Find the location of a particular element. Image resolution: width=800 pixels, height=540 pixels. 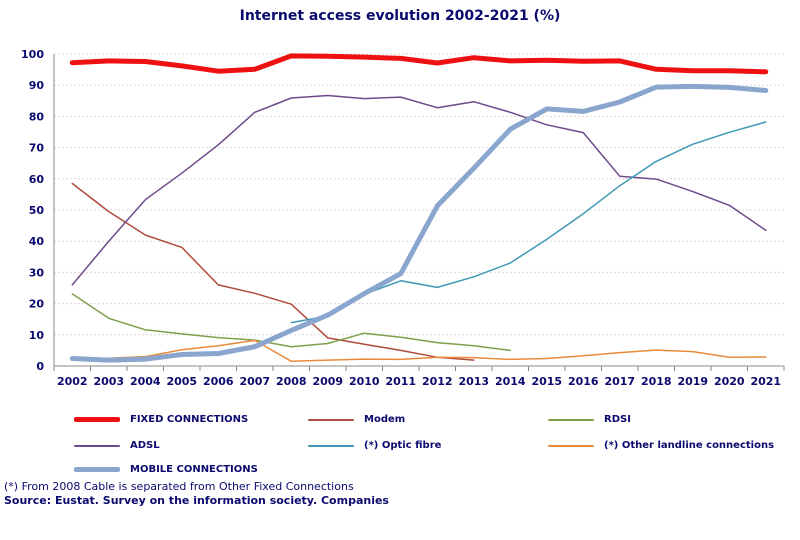

legend-label: (*) Optic fibre is located at coordinates (403, 445).